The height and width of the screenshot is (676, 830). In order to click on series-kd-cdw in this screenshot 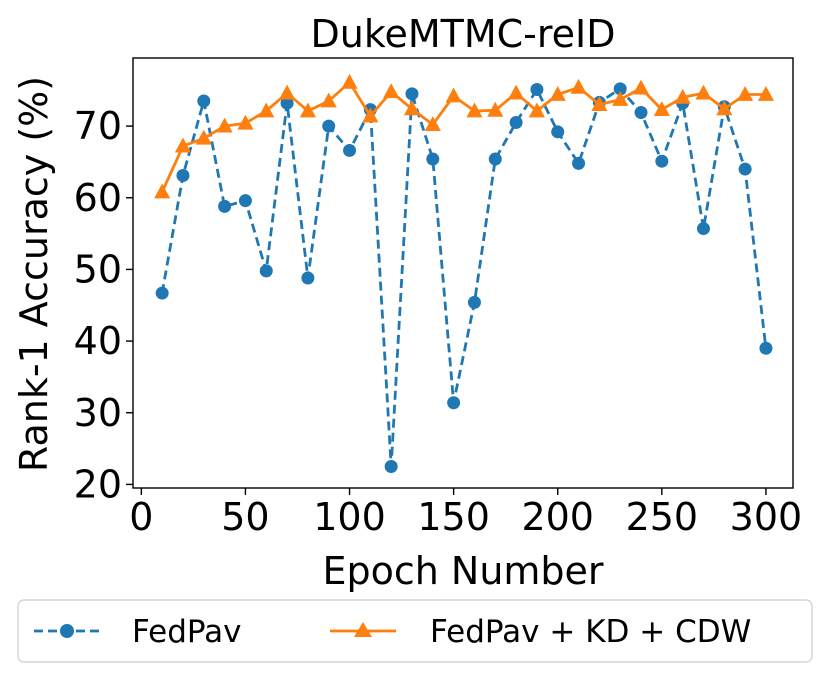, I will do `click(464, 136)`.